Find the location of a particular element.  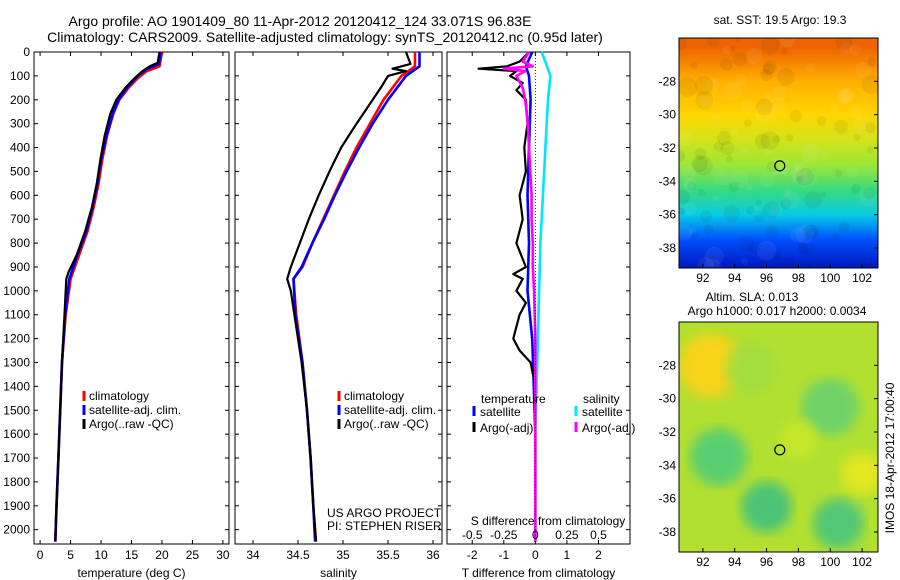

temperature-xtick-label: 20 is located at coordinates (162, 555).